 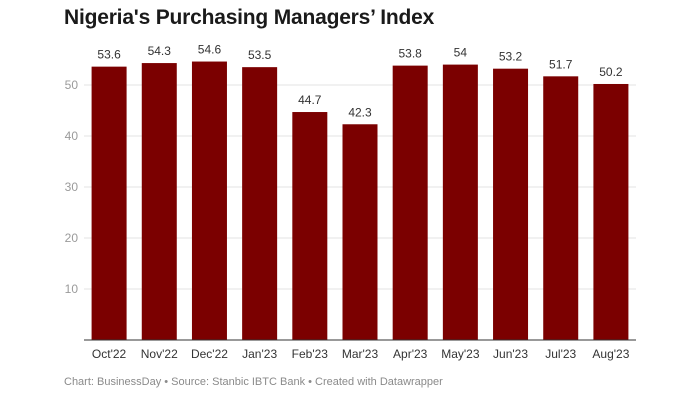 What do you see at coordinates (561, 64) in the screenshot?
I see `data-label: 51.7` at bounding box center [561, 64].